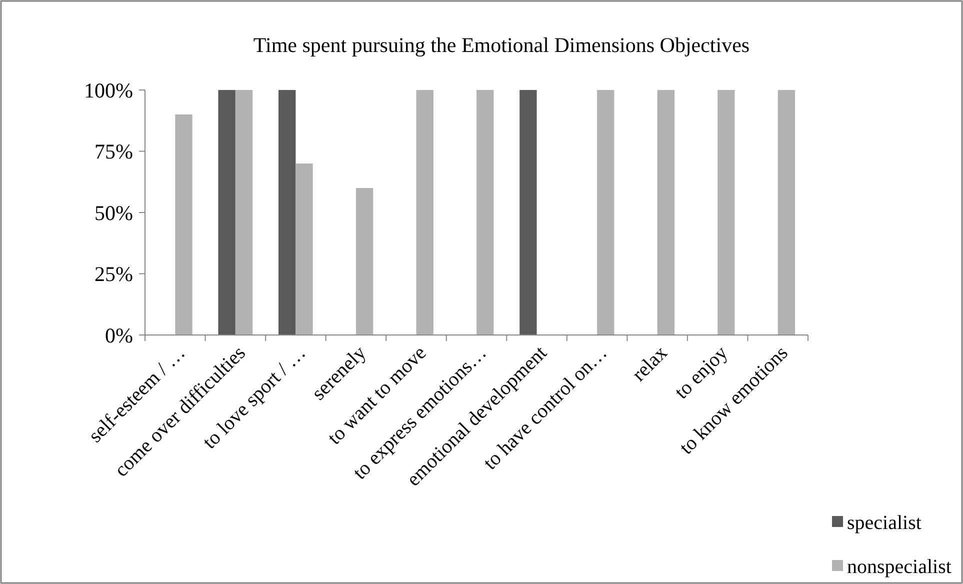  What do you see at coordinates (113, 274) in the screenshot?
I see `y-tick-label: 25%` at bounding box center [113, 274].